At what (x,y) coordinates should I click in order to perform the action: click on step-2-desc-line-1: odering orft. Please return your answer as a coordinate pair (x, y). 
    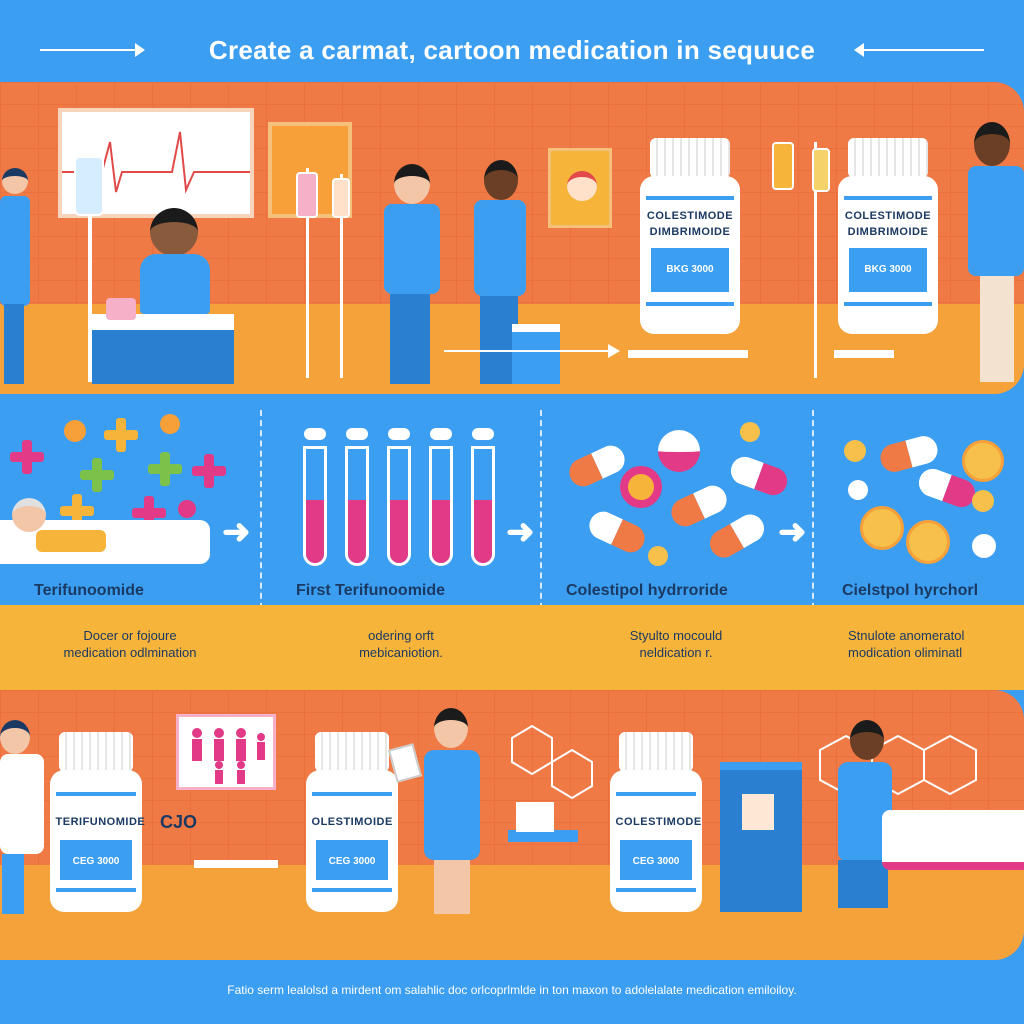
    Looking at the image, I should click on (401, 635).